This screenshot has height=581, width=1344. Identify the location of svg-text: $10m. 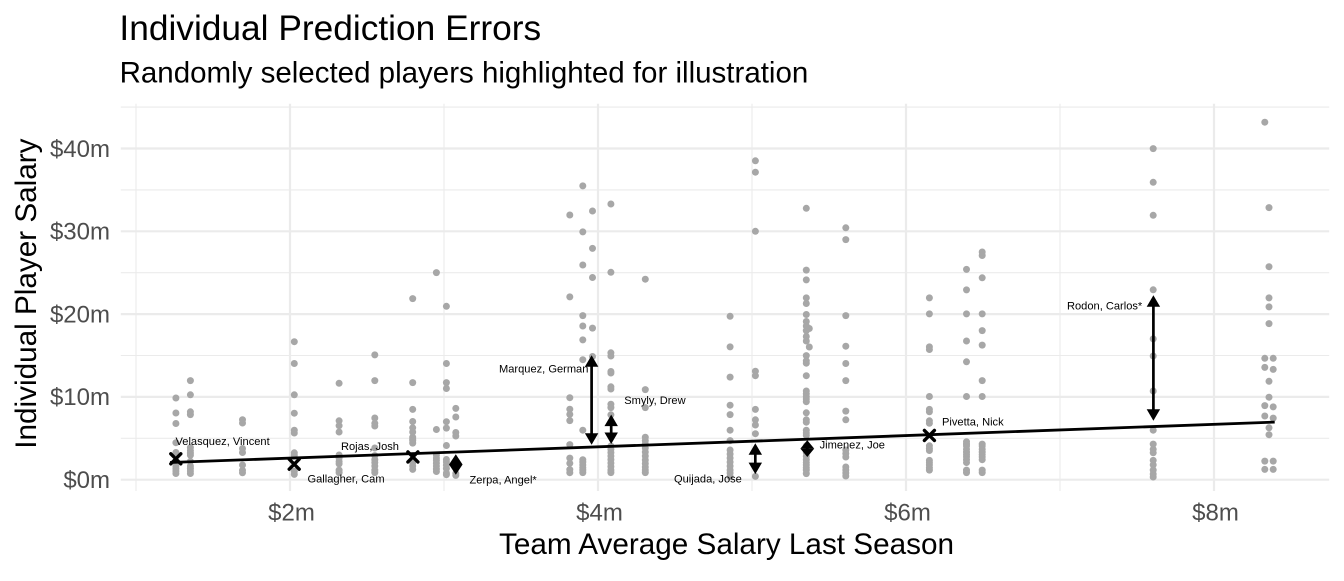
(80, 397).